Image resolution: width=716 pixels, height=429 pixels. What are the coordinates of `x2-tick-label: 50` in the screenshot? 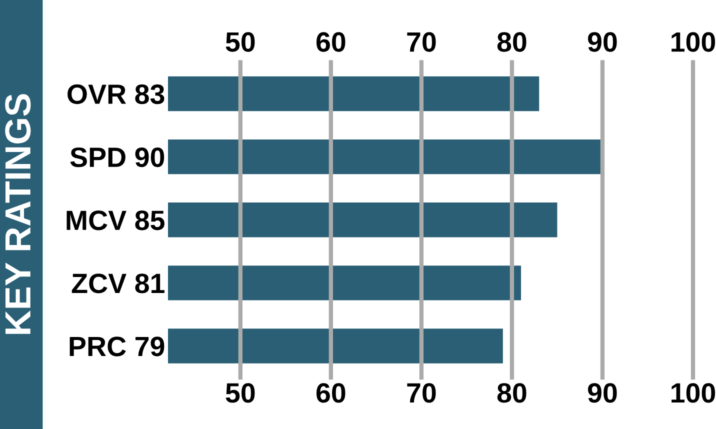 It's located at (240, 42).